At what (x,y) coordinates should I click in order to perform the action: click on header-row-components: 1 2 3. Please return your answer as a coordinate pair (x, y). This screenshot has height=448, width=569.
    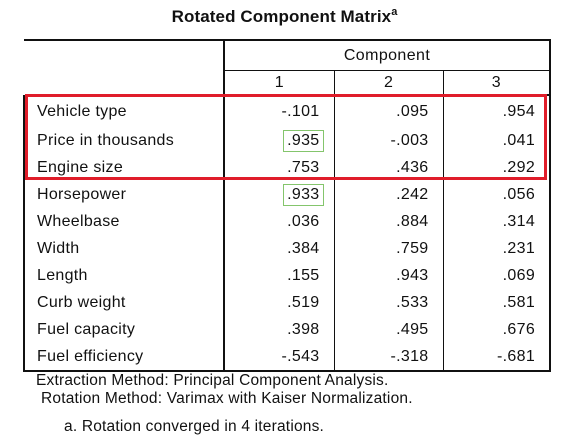
    Looking at the image, I should click on (288, 83).